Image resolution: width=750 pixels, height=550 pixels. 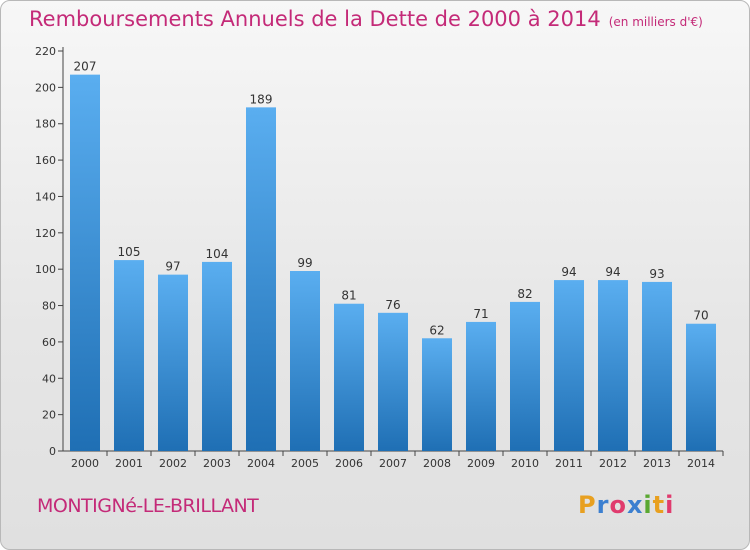 I want to click on logo-letter: x, so click(x=635, y=505).